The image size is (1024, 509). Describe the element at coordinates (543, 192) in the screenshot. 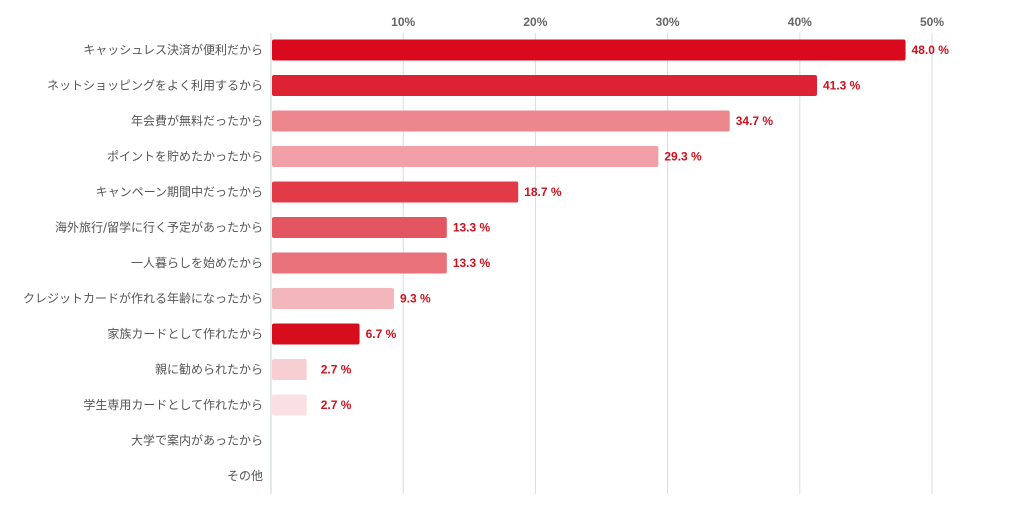

I see `data-label: 18.7 %` at that location.